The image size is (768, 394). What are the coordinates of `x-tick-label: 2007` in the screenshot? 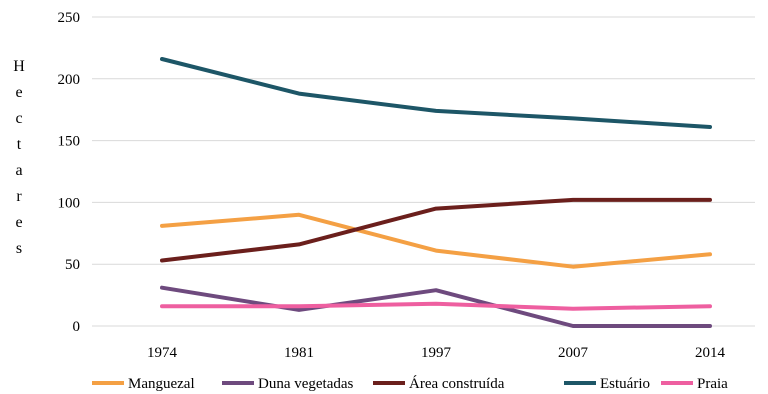 It's located at (573, 353).